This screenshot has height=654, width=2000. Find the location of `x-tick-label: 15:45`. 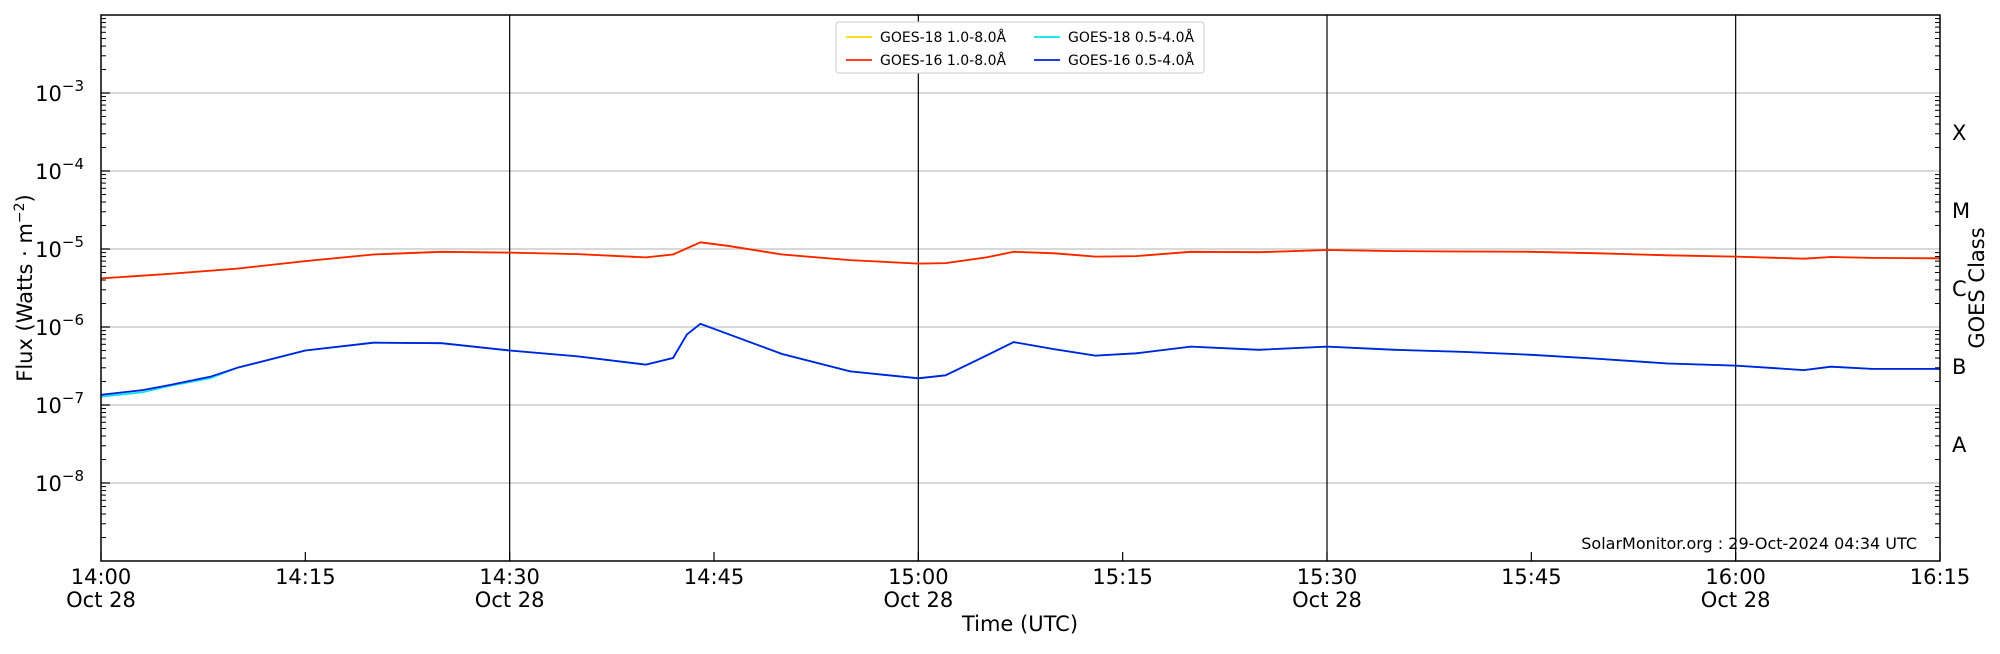

x-tick-label: 15:45 is located at coordinates (1531, 577).